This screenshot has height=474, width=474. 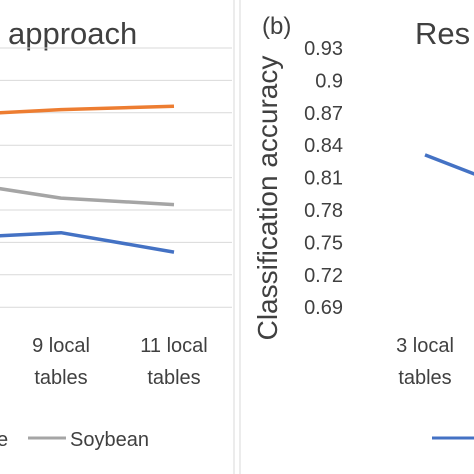 What do you see at coordinates (323, 243) in the screenshot?
I see `y-tick-label: 0.75` at bounding box center [323, 243].